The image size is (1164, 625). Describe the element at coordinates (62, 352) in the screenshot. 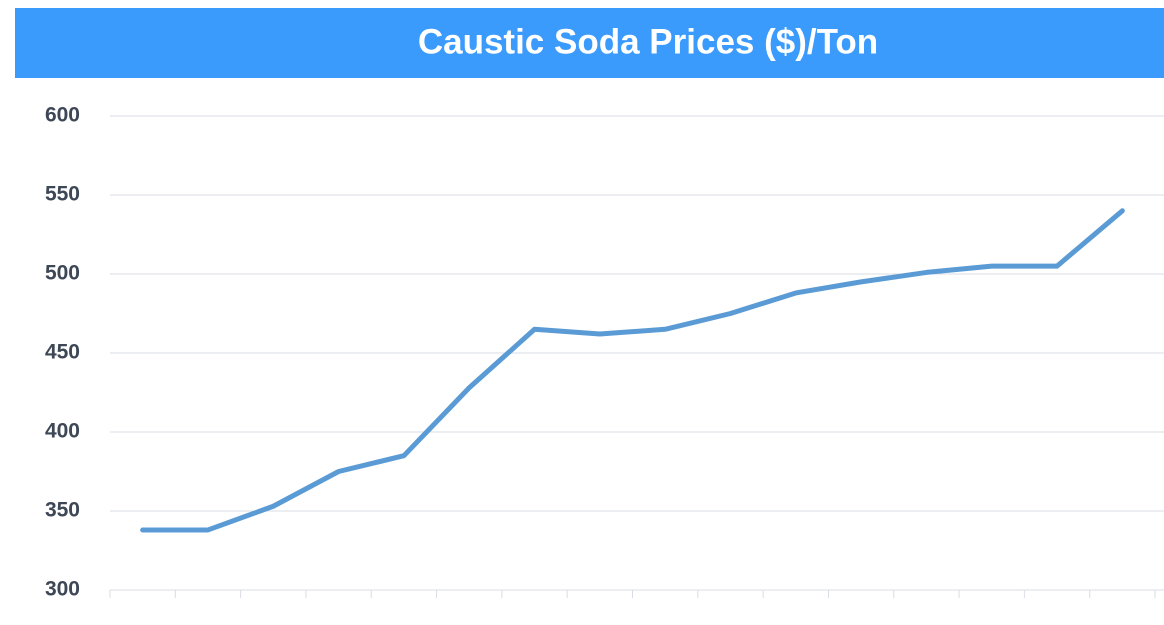

I see `y-tick-label: 450` at that location.